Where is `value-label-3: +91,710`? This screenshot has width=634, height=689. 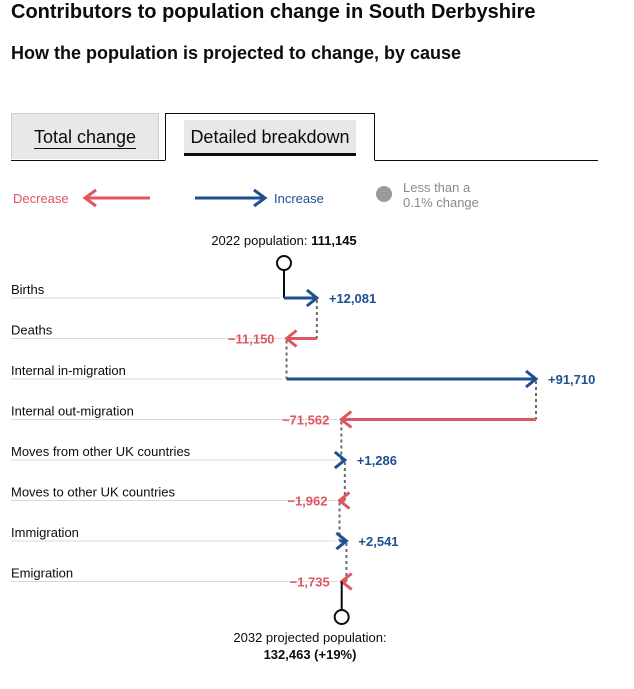 value-label-3: +91,710 is located at coordinates (571, 379).